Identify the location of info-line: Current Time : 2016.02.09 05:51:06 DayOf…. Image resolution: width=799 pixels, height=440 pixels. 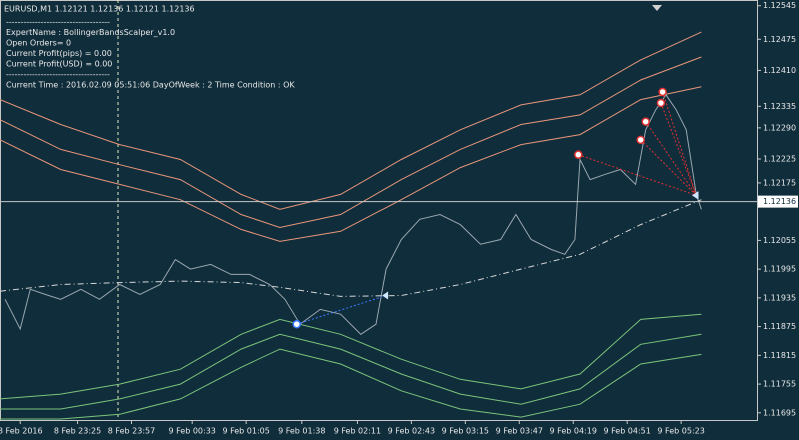
(150, 85).